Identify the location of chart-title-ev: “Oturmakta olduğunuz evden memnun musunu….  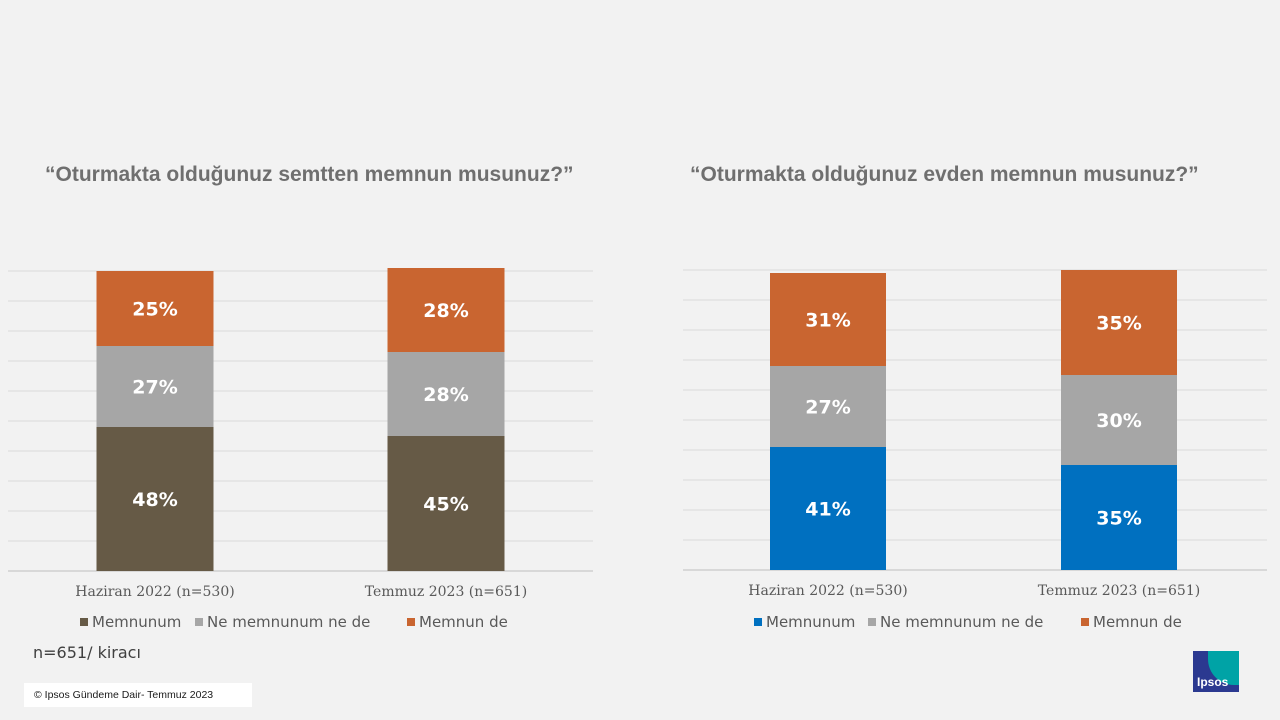
(944, 174).